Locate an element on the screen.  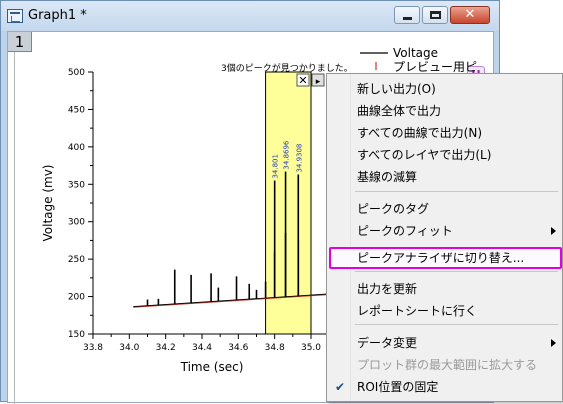
menu-item: 新しい出力(O) is located at coordinates (445, 89).